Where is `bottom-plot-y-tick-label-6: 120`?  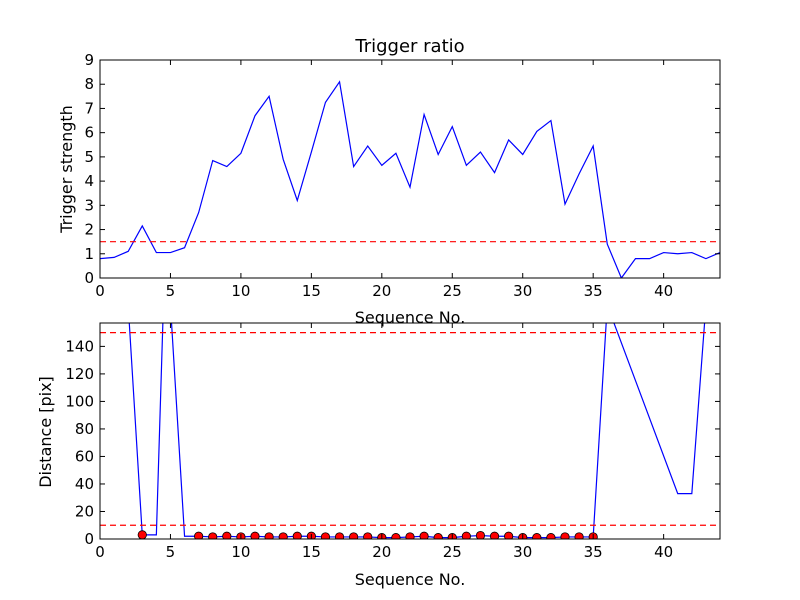
bottom-plot-y-tick-label-6: 120 is located at coordinates (79, 374).